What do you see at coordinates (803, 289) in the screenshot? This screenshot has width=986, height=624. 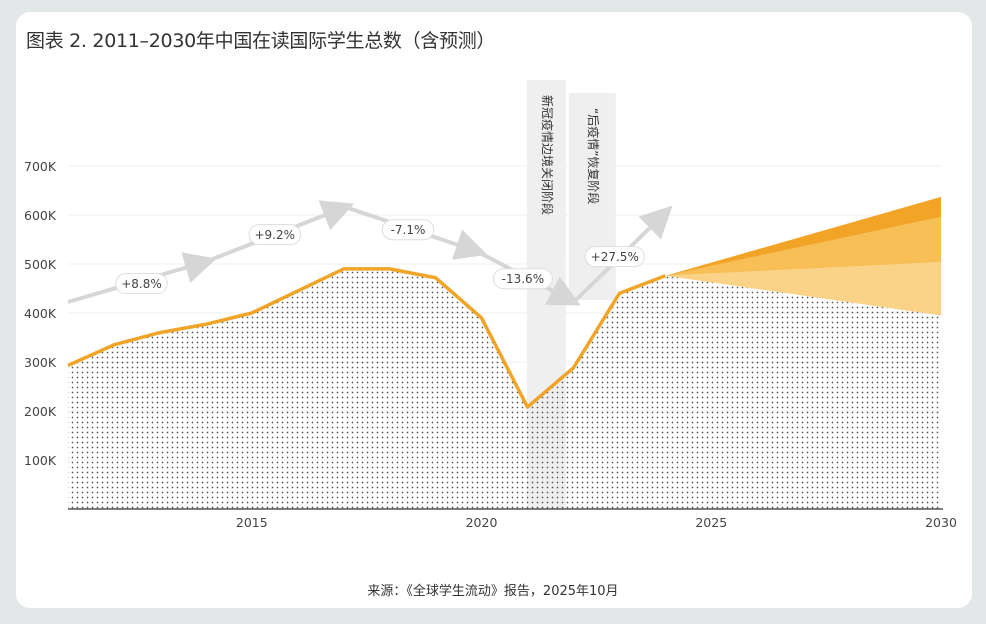 I see `forecast-band-low` at bounding box center [803, 289].